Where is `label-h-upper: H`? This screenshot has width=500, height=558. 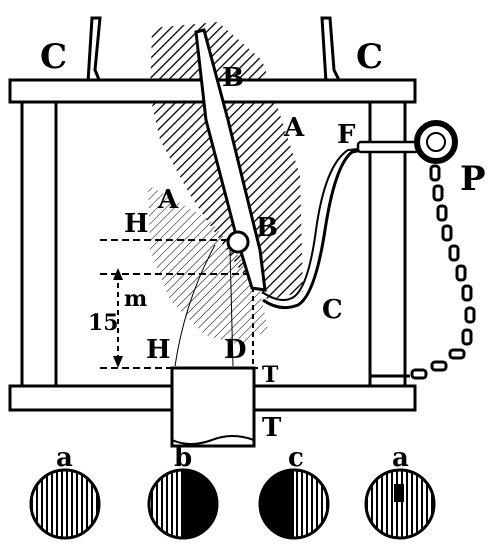
label-h-upper: H is located at coordinates (136, 224).